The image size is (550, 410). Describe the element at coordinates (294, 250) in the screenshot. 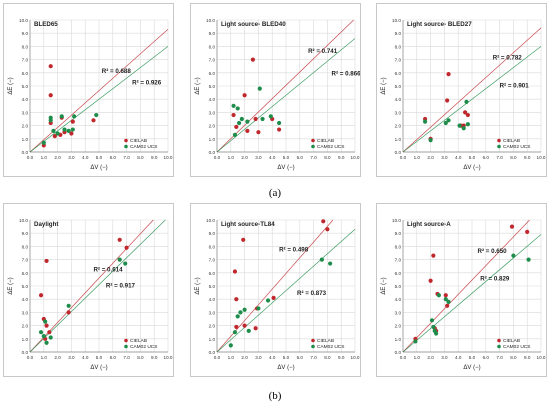

I see `r-squared-label: R² = 0.498` at that location.